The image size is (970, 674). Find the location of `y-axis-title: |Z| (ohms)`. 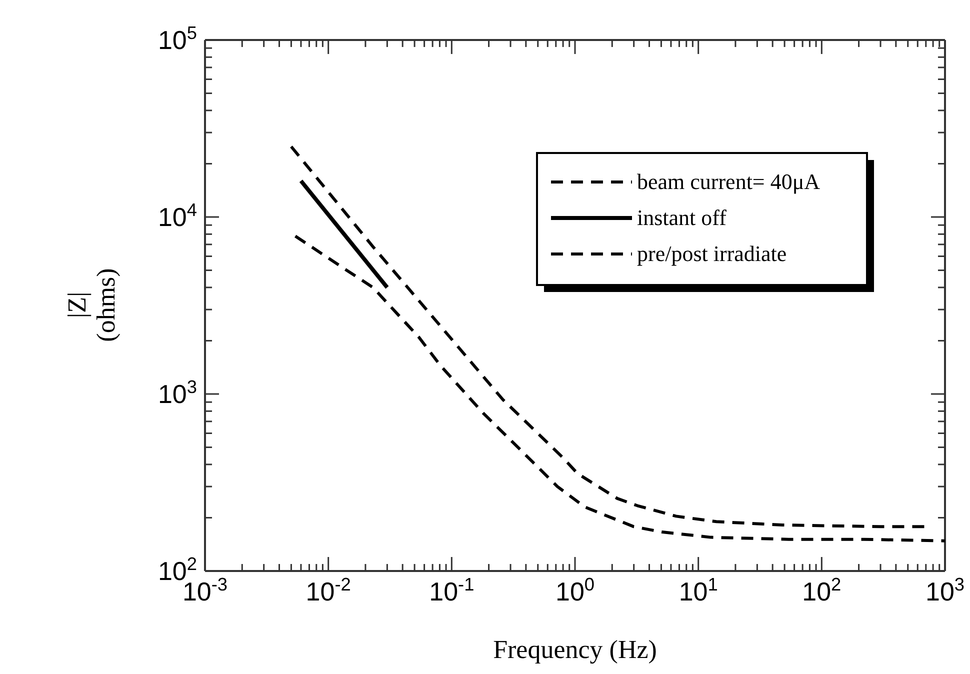

y-axis-title: |Z| (ohms) is located at coordinates (91, 305).